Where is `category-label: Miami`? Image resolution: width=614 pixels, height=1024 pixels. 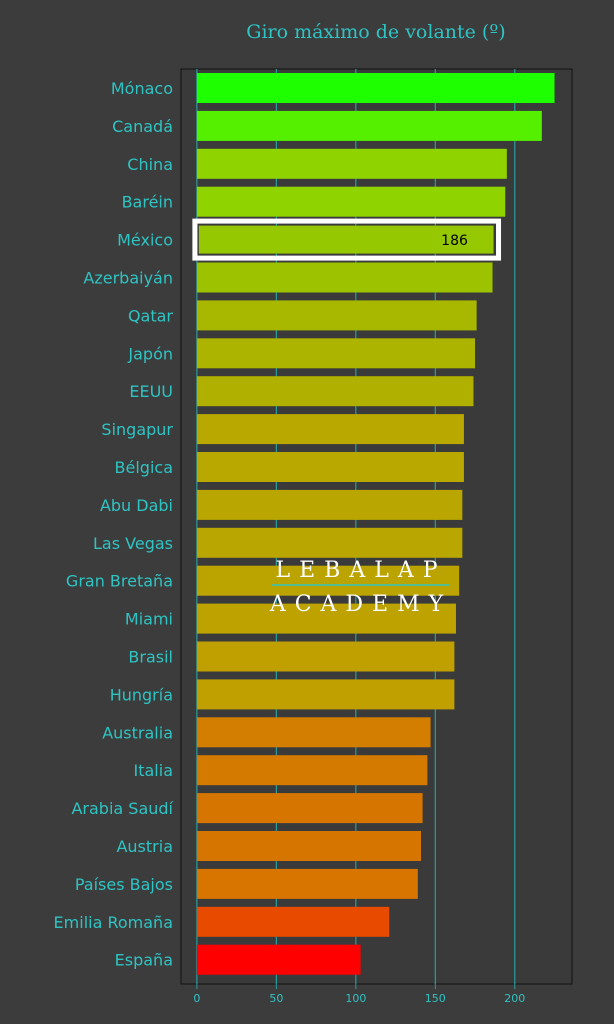 category-label: Miami is located at coordinates (149, 619).